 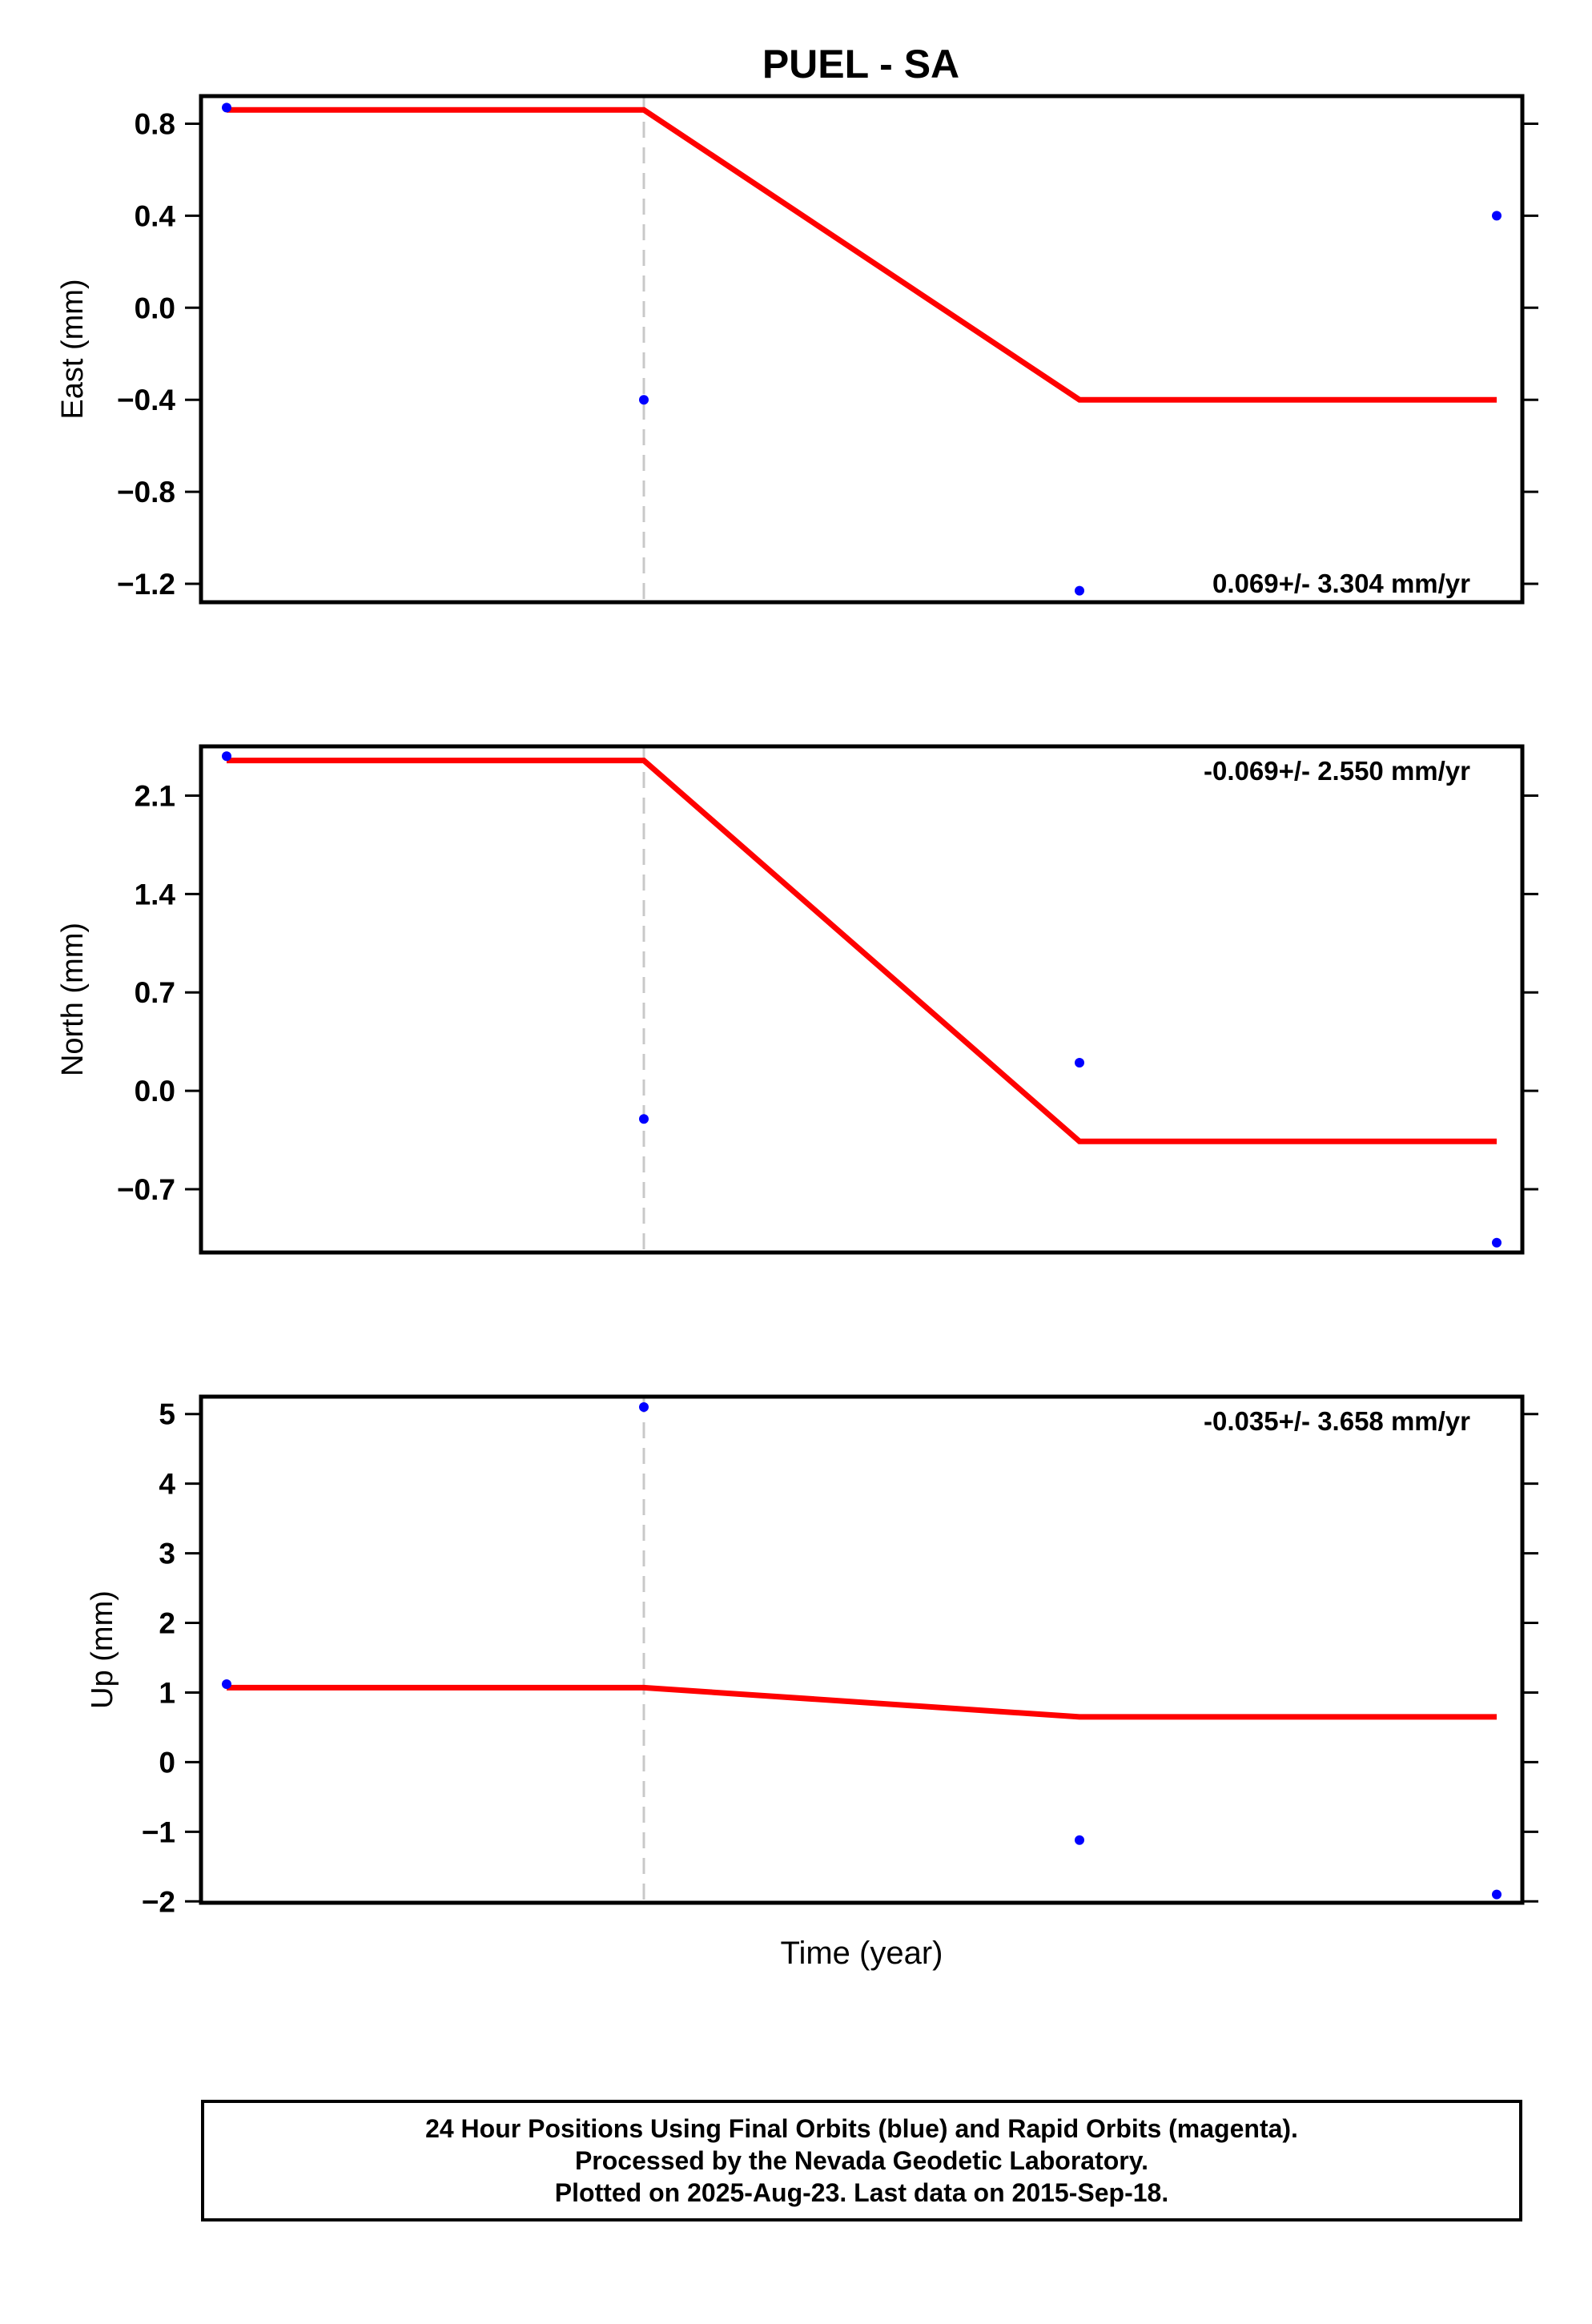 What do you see at coordinates (155, 894) in the screenshot?
I see `y-tick-label: 1.4` at bounding box center [155, 894].